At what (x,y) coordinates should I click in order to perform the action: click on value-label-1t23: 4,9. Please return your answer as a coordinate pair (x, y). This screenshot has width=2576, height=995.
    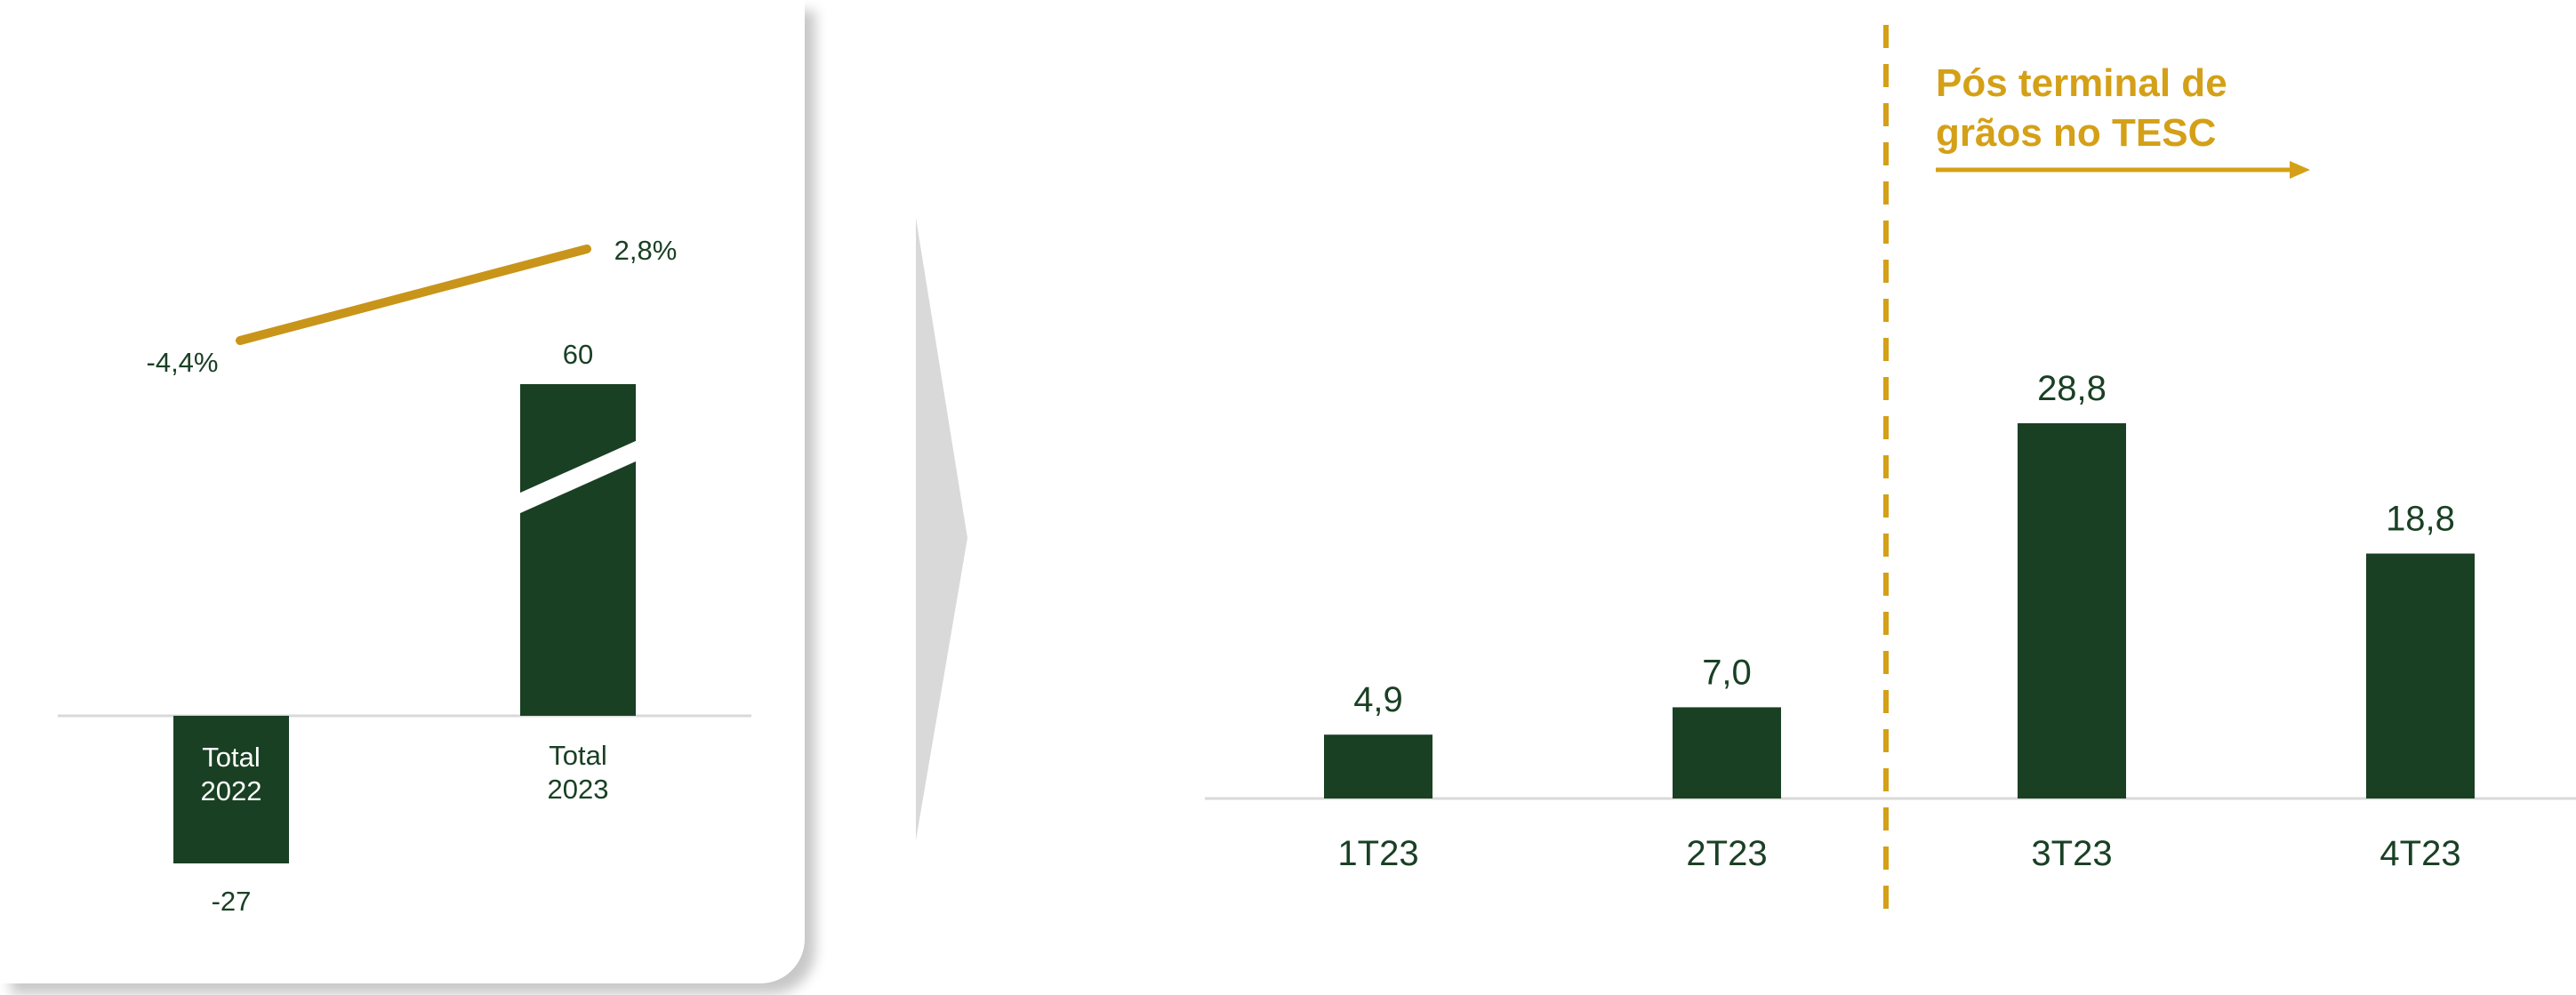
    Looking at the image, I should click on (1378, 699).